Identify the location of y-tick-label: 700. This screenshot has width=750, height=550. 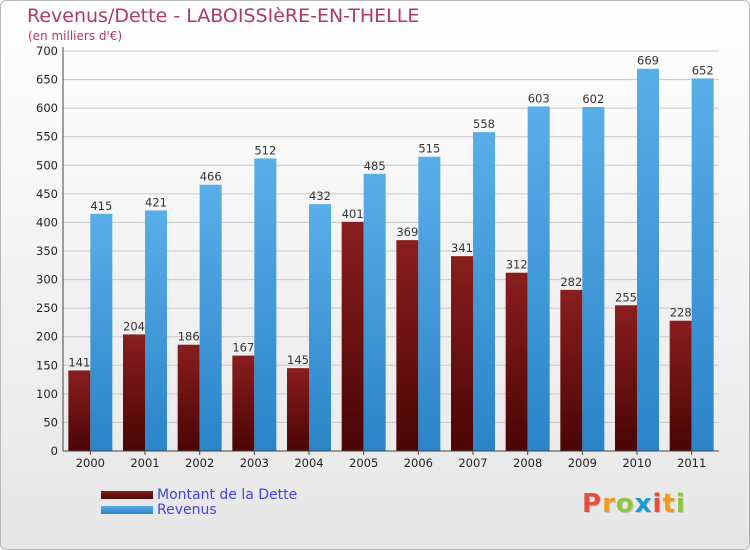
(47, 51).